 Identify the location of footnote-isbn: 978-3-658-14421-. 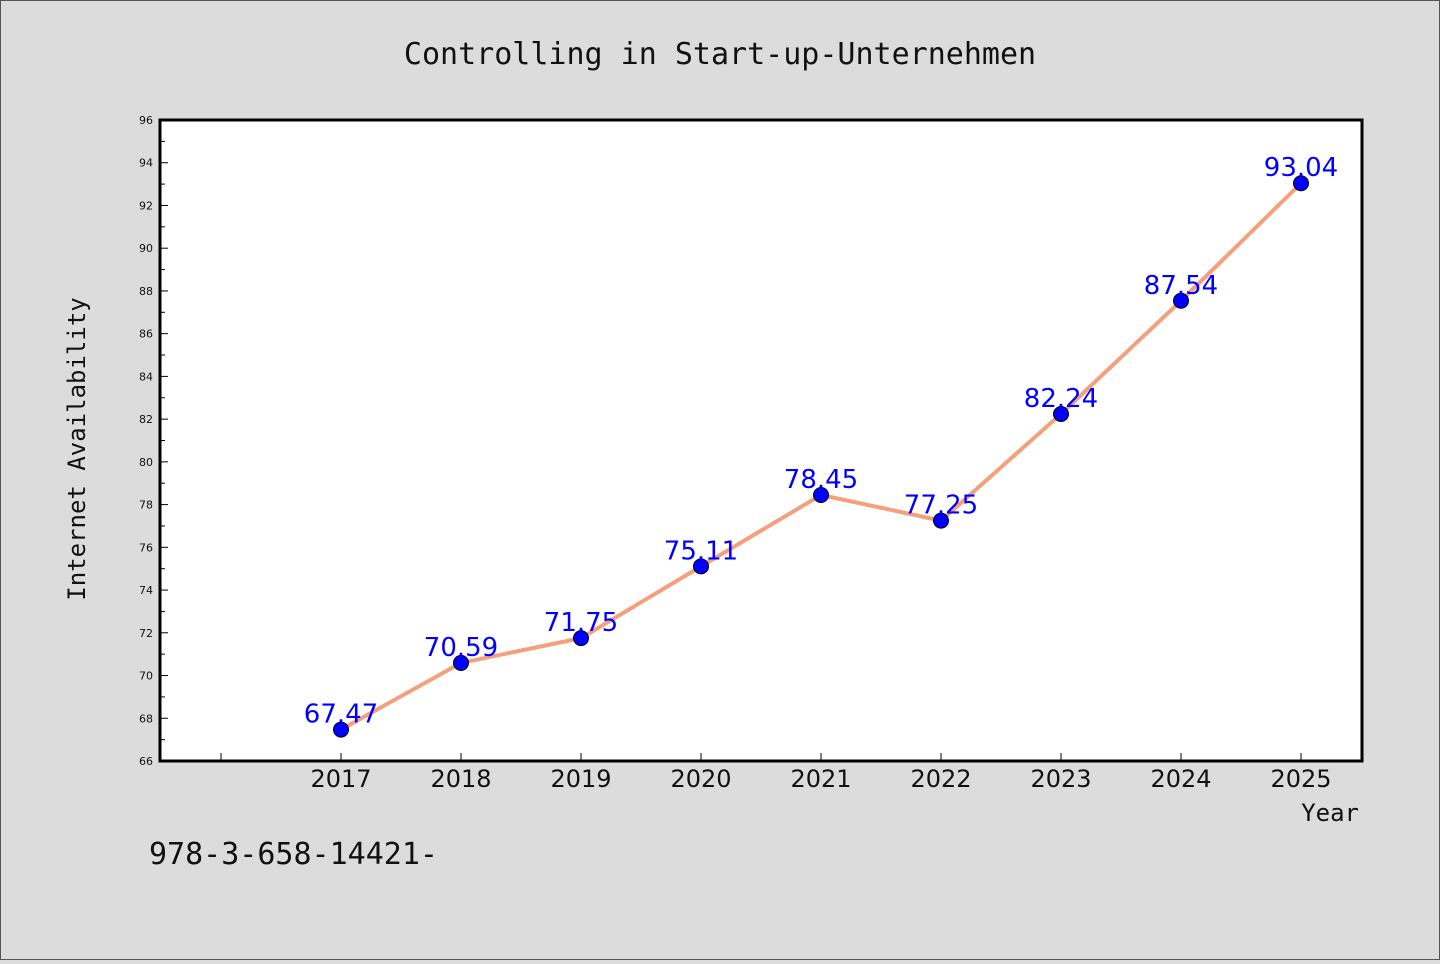
(293, 854).